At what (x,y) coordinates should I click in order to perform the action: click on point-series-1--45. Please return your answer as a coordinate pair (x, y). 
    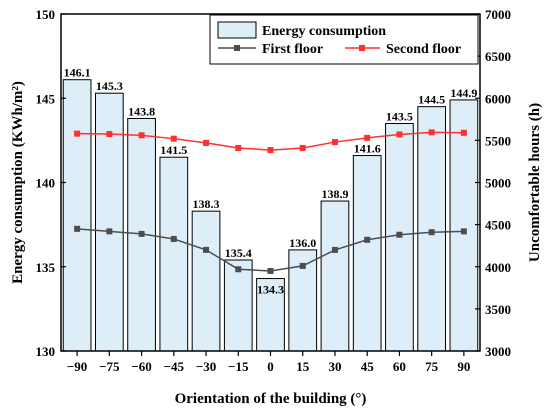
    Looking at the image, I should click on (173, 138).